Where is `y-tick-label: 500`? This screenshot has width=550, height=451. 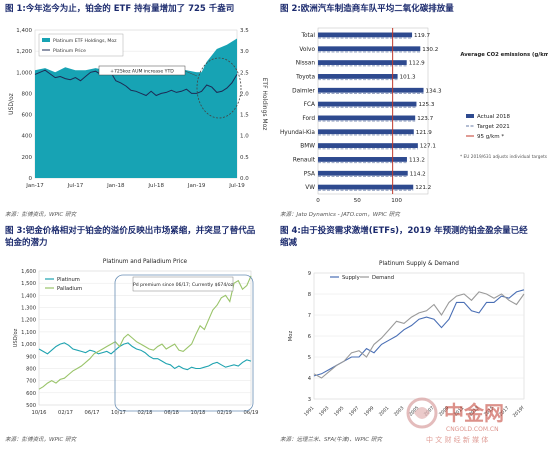 y-tick-label: 500 is located at coordinates (31, 406).